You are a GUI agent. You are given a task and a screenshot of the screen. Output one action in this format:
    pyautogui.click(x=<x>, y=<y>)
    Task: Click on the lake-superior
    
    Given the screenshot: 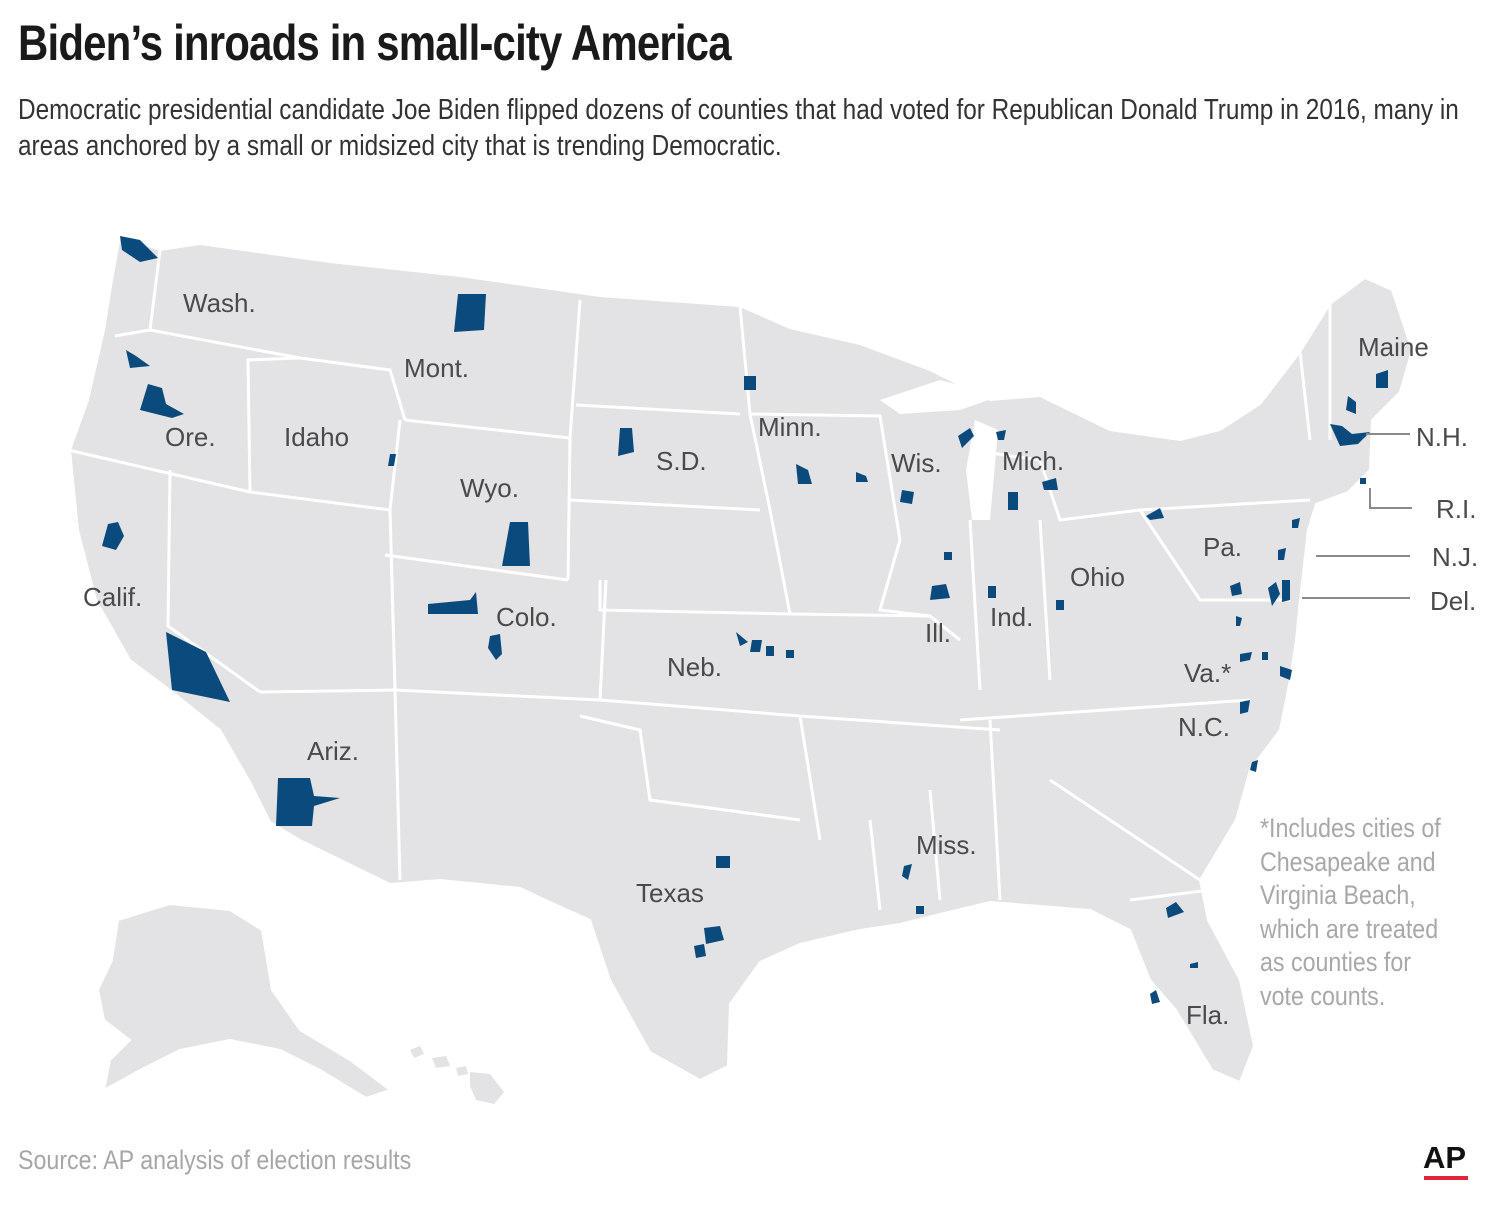 What is the action you would take?
    pyautogui.click(x=940, y=397)
    